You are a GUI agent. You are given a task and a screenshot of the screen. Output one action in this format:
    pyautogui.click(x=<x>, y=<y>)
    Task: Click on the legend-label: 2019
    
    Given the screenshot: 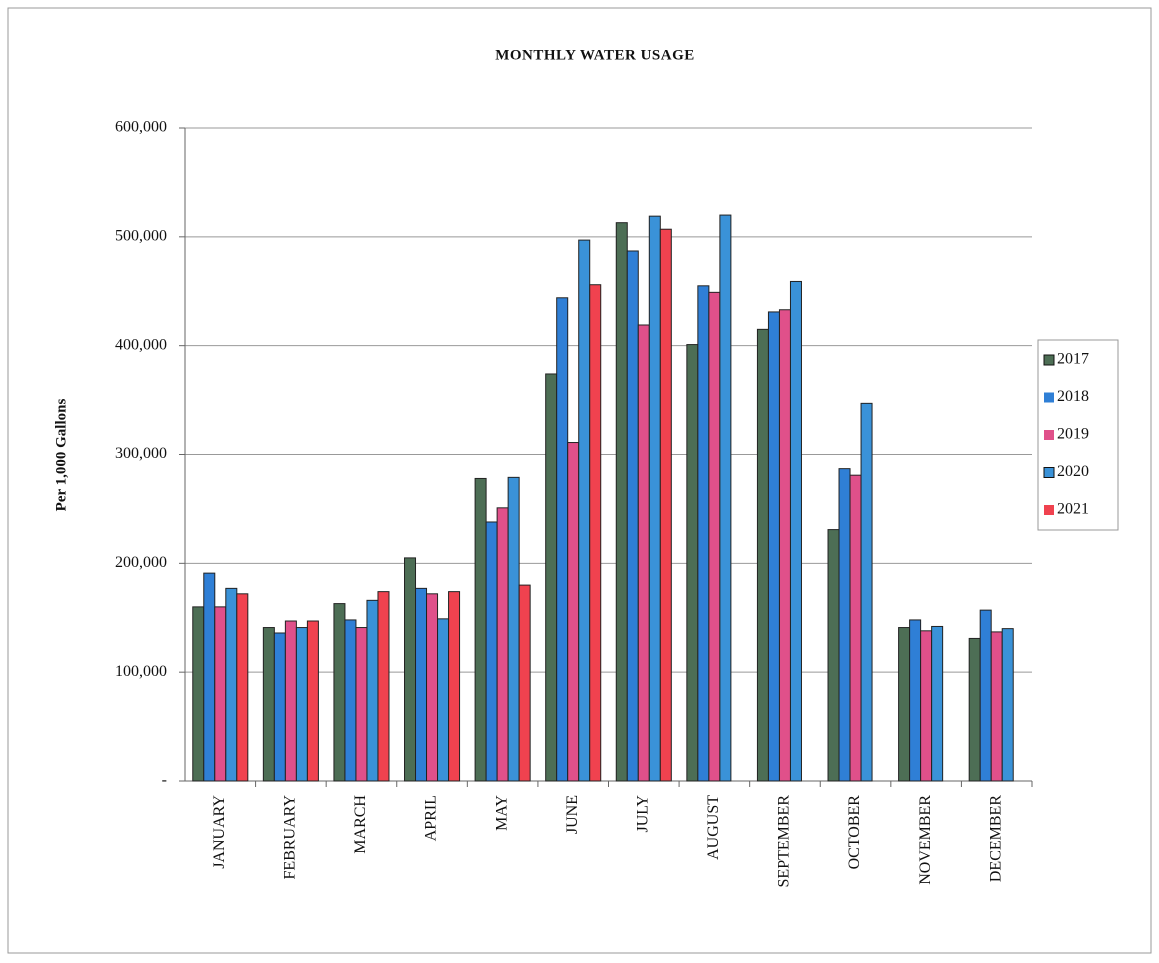 What is the action you would take?
    pyautogui.click(x=1073, y=434)
    